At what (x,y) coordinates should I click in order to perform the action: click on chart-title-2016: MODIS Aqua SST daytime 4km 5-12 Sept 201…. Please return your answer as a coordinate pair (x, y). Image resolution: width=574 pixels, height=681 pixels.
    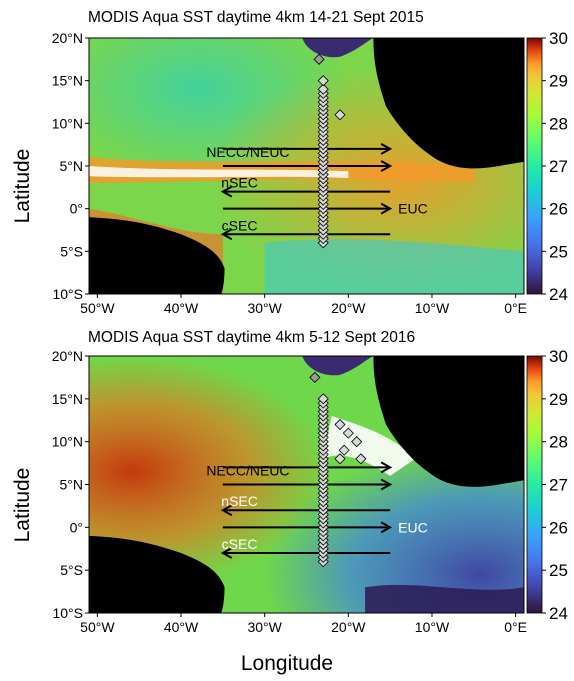
    Looking at the image, I should click on (252, 337).